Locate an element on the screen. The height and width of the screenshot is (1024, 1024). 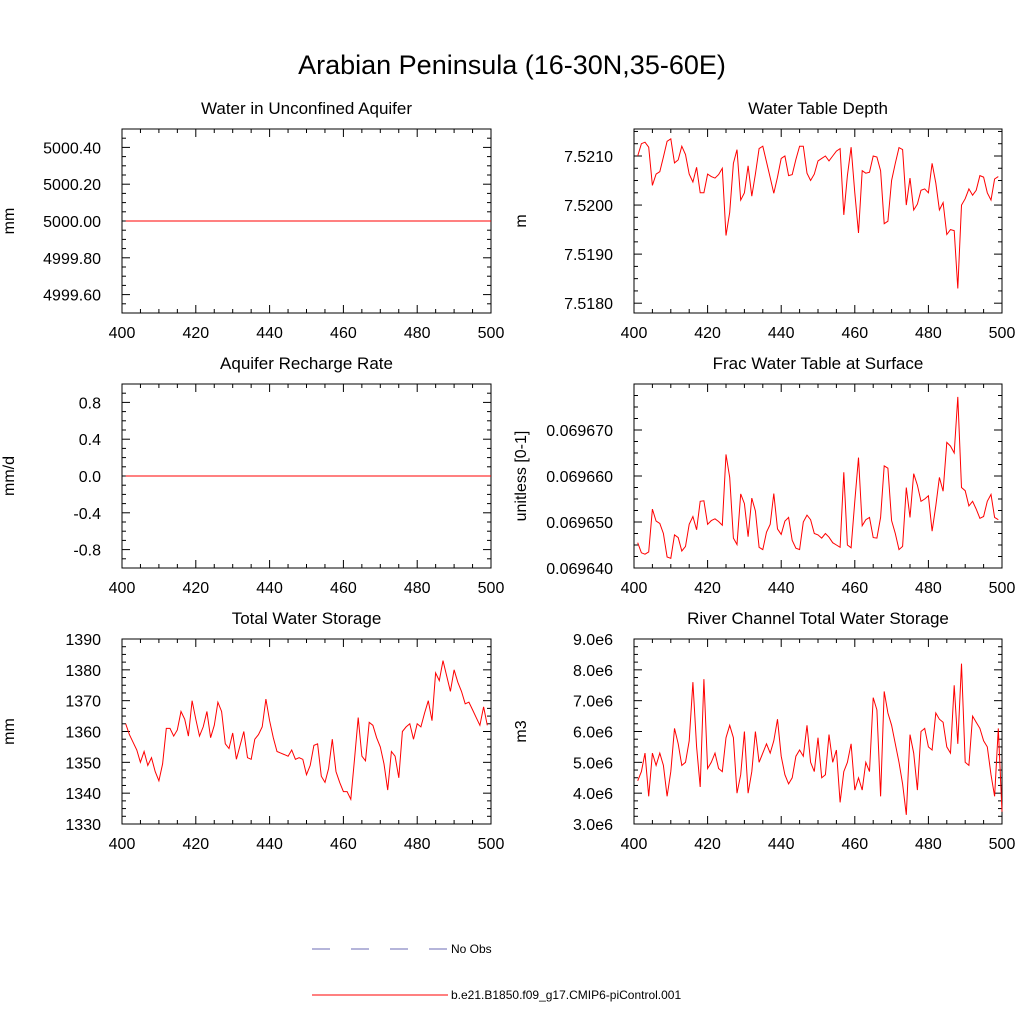
y-axis-label: m3 is located at coordinates (521, 731).